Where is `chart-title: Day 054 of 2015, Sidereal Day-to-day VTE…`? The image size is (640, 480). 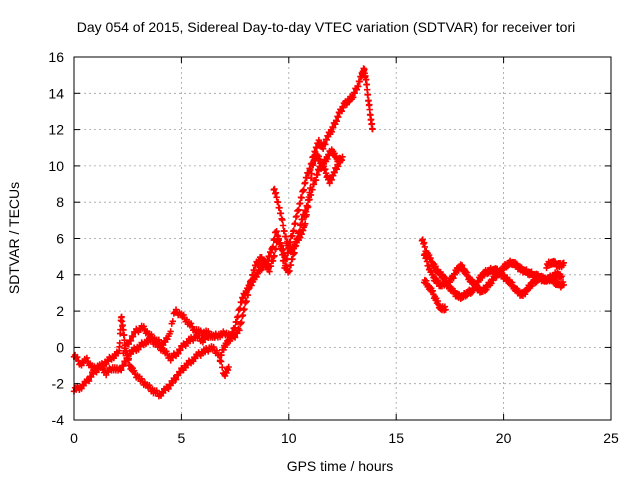
chart-title: Day 054 of 2015, Sidereal Day-to-day VTE… is located at coordinates (326, 27).